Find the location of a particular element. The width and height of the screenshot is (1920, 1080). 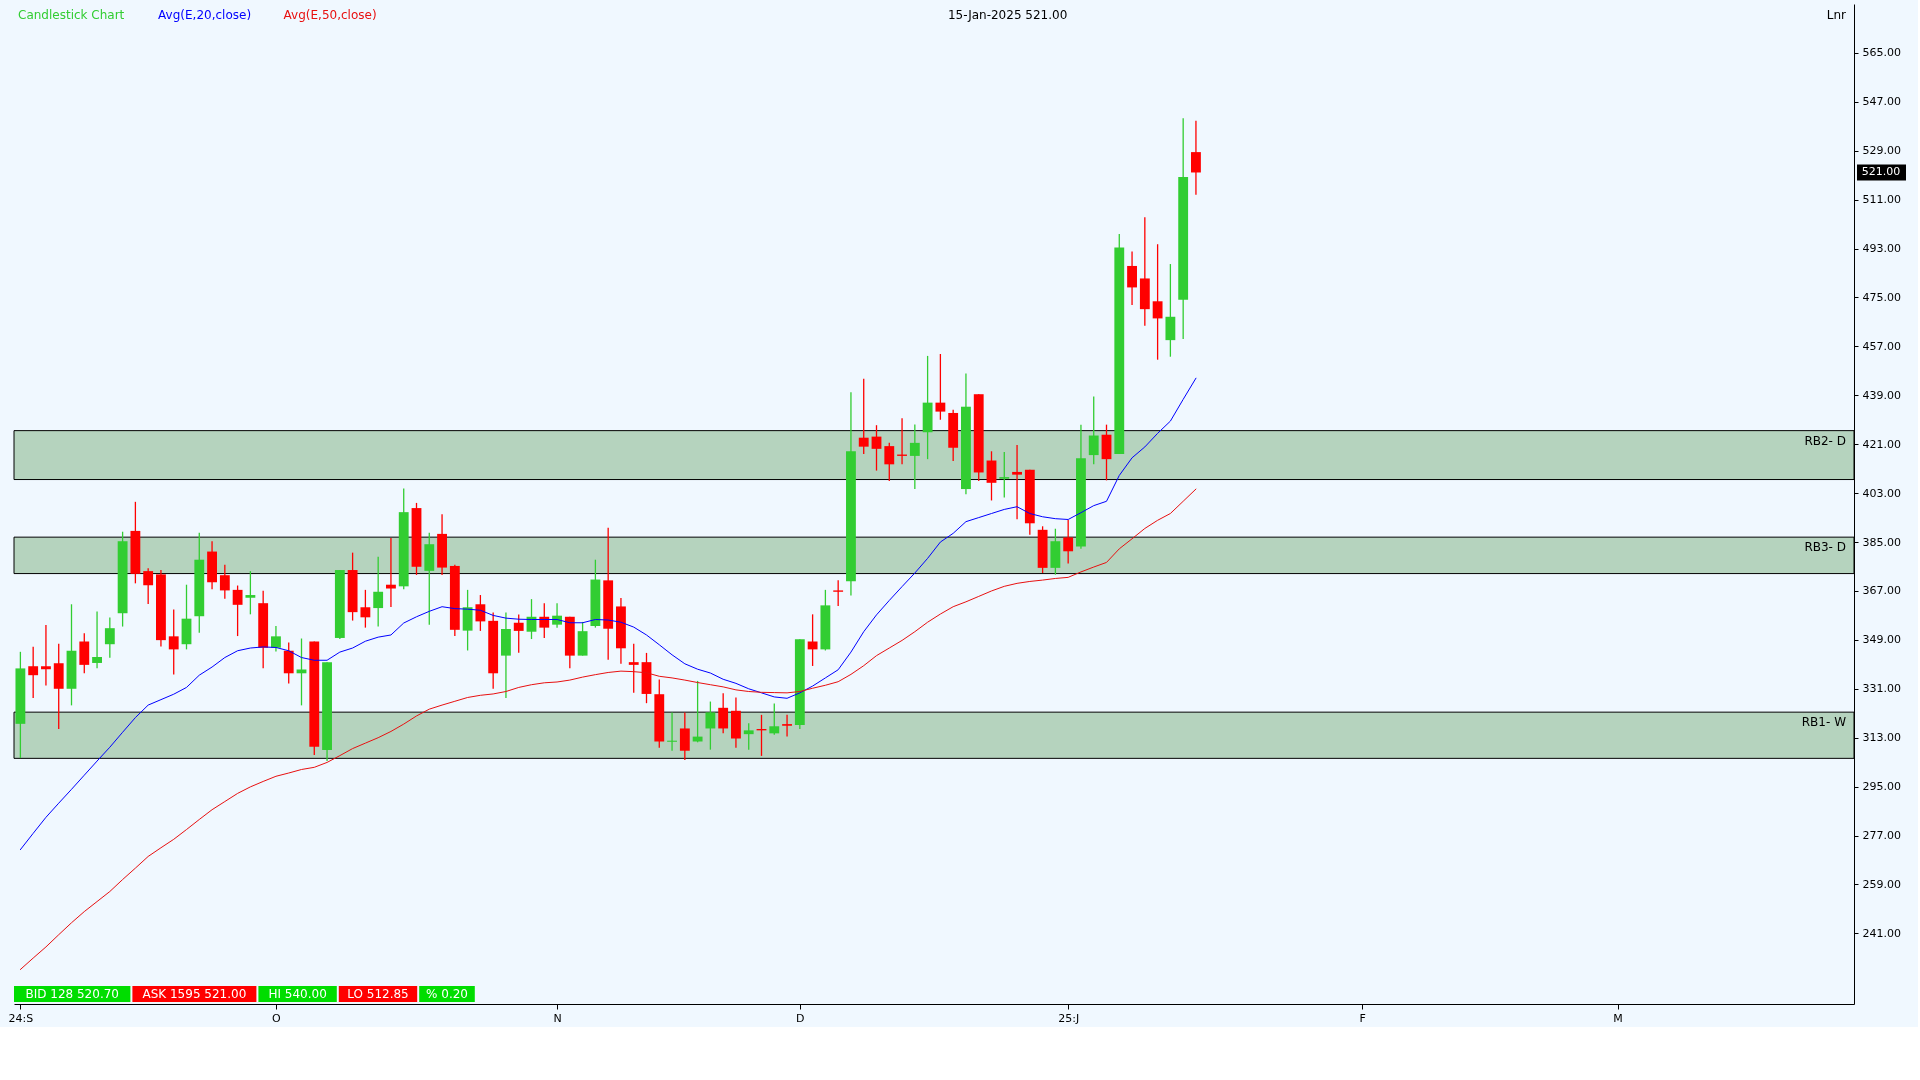

y-tick-label: 367.00 is located at coordinates (1881, 591).